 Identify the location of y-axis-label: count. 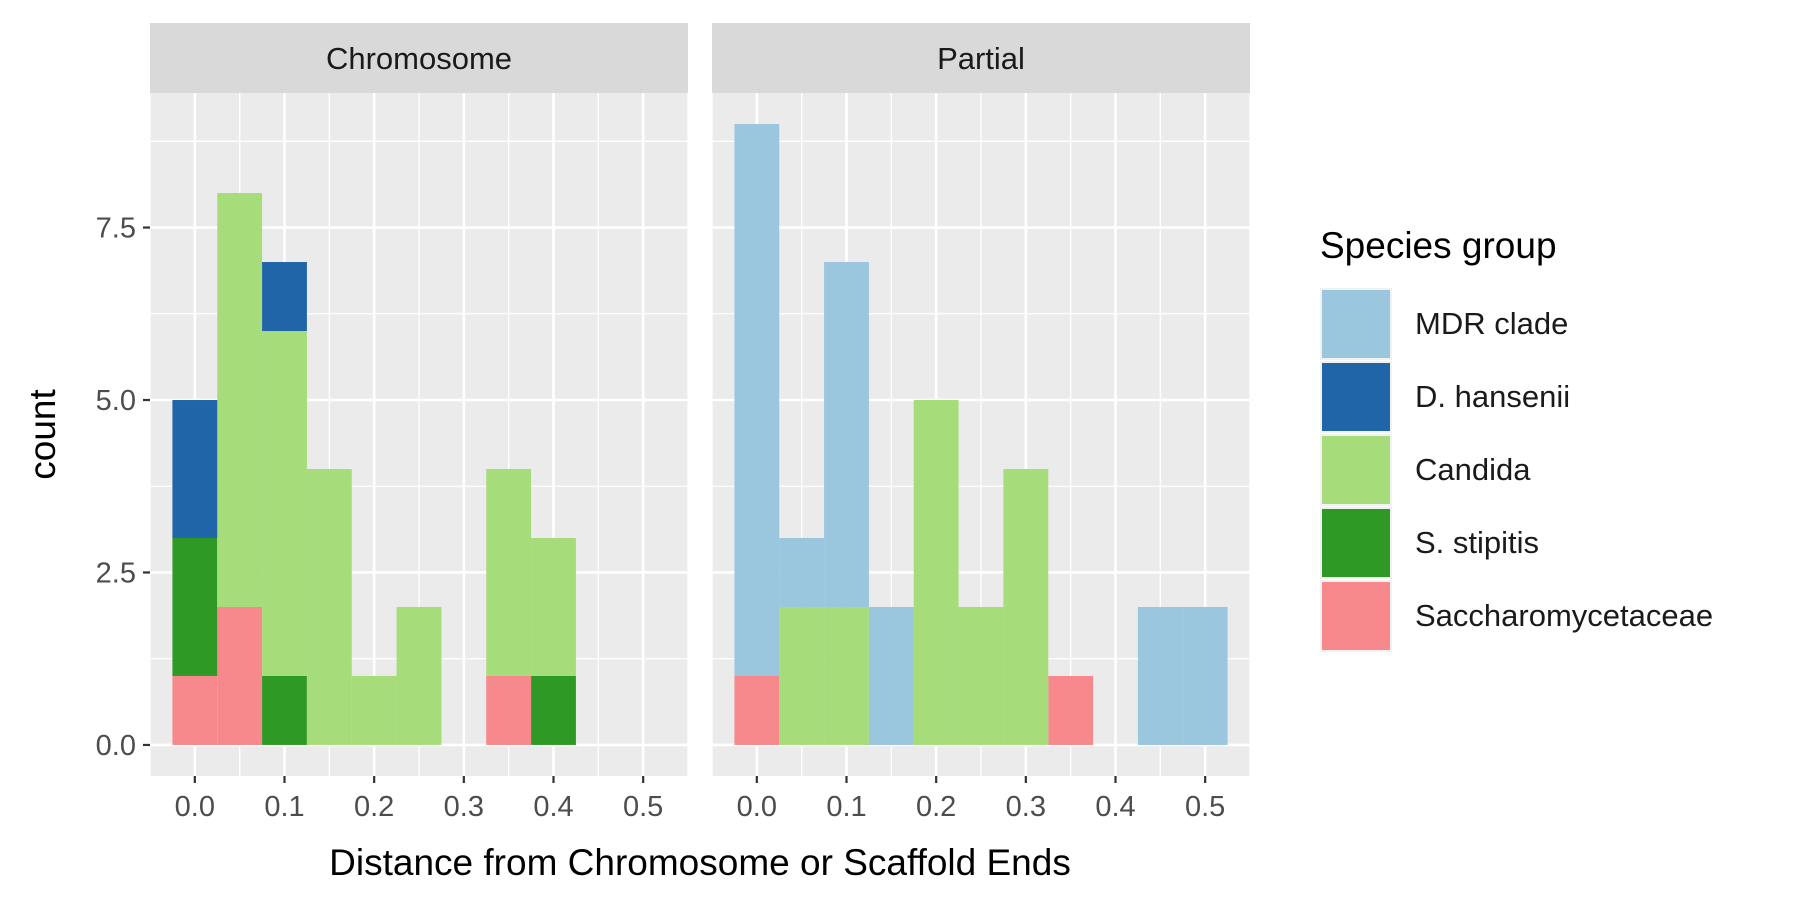
(42, 434).